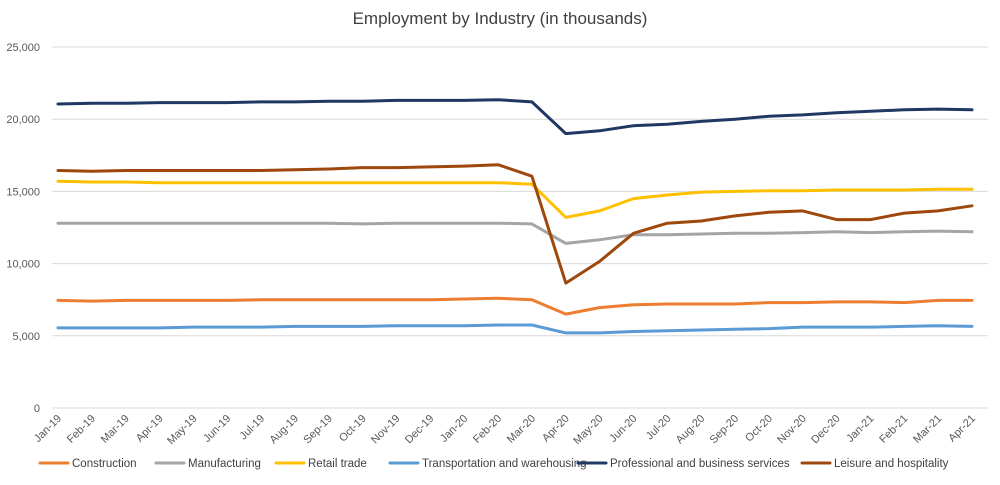  What do you see at coordinates (26, 337) in the screenshot?
I see `y-tick-label: 5,000` at bounding box center [26, 337].